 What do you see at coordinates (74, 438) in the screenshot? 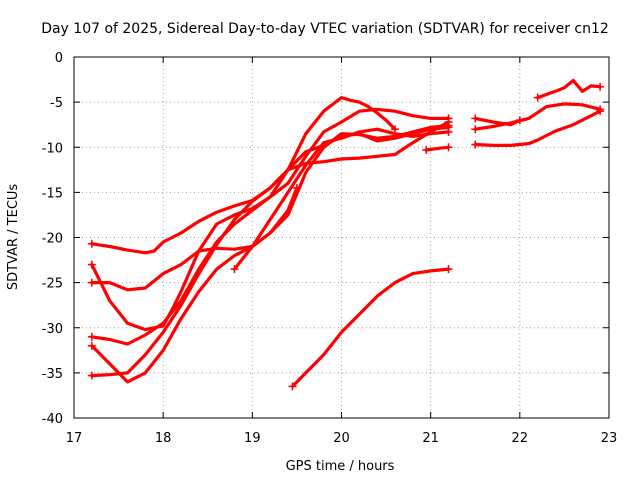
I see `x-tick-label: 17` at bounding box center [74, 438].